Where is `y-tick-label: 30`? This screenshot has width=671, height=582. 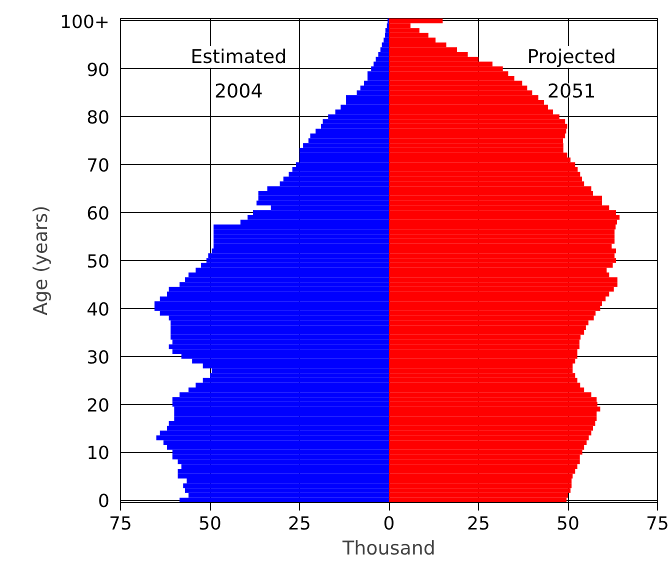 y-tick-label: 30 is located at coordinates (98, 357).